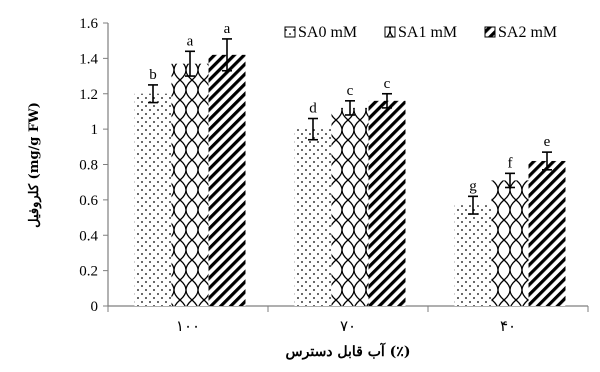  Describe the element at coordinates (34, 165) in the screenshot. I see `y-axis-label: کلروفیل (mg/g FW)` at that location.